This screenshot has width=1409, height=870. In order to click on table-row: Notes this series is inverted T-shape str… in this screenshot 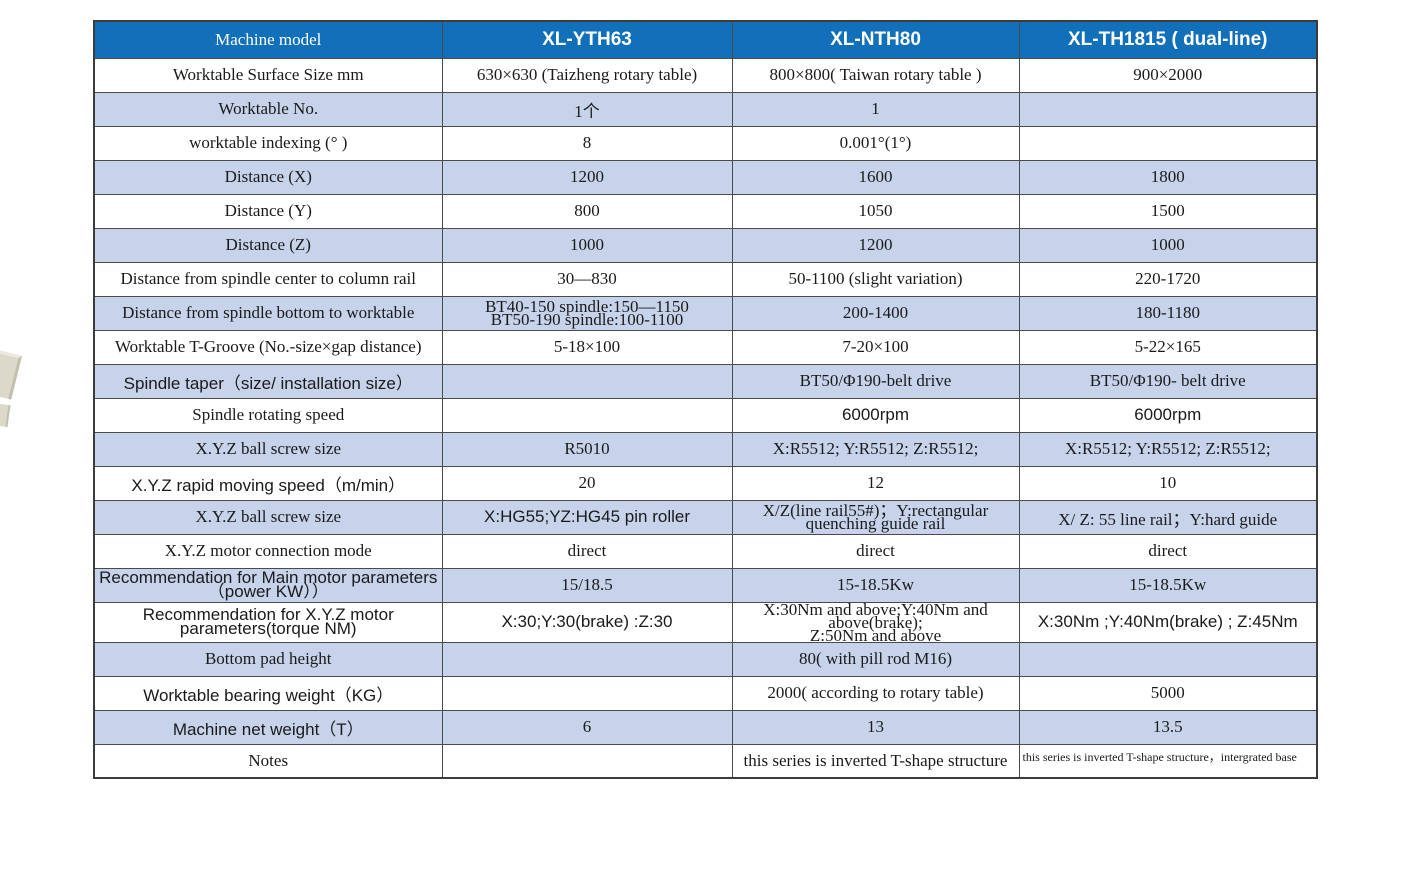, I will do `click(705, 761)`.